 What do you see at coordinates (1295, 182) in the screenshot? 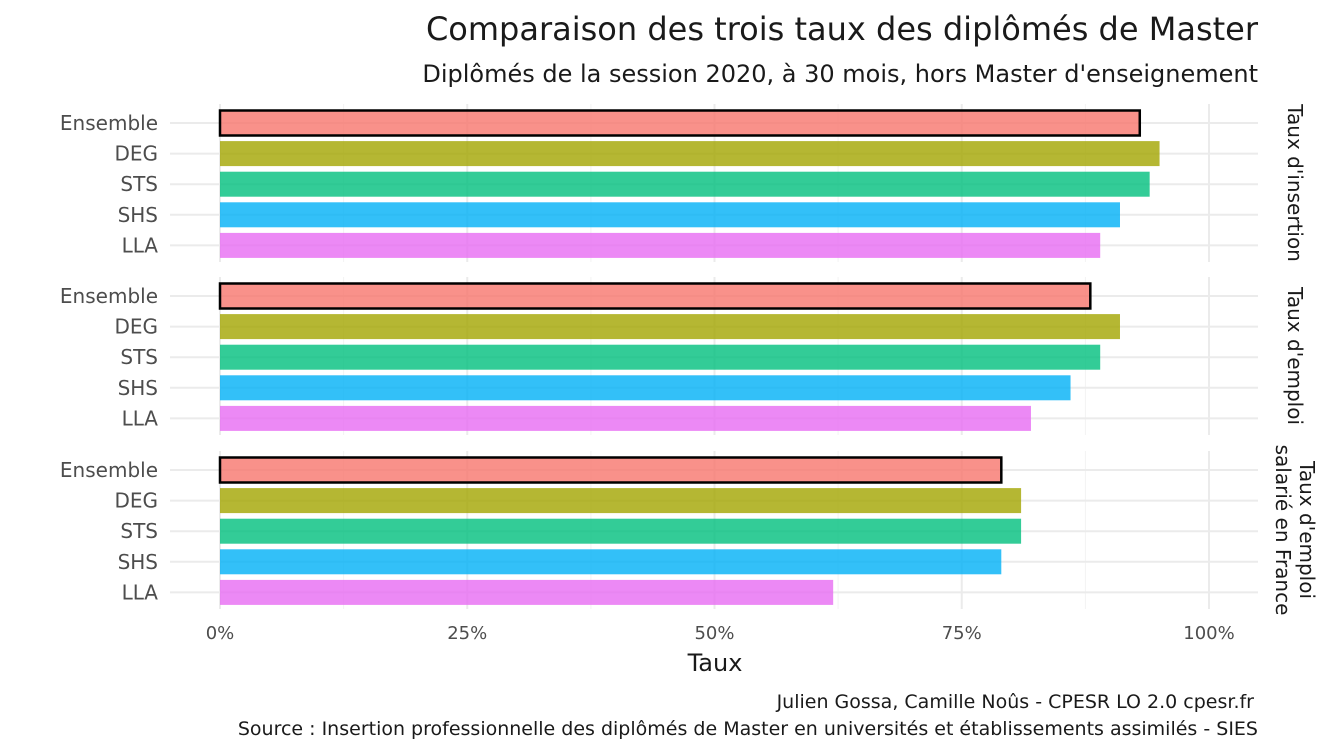
I see `facet-strip-label: Taux d'insertion` at bounding box center [1295, 182].